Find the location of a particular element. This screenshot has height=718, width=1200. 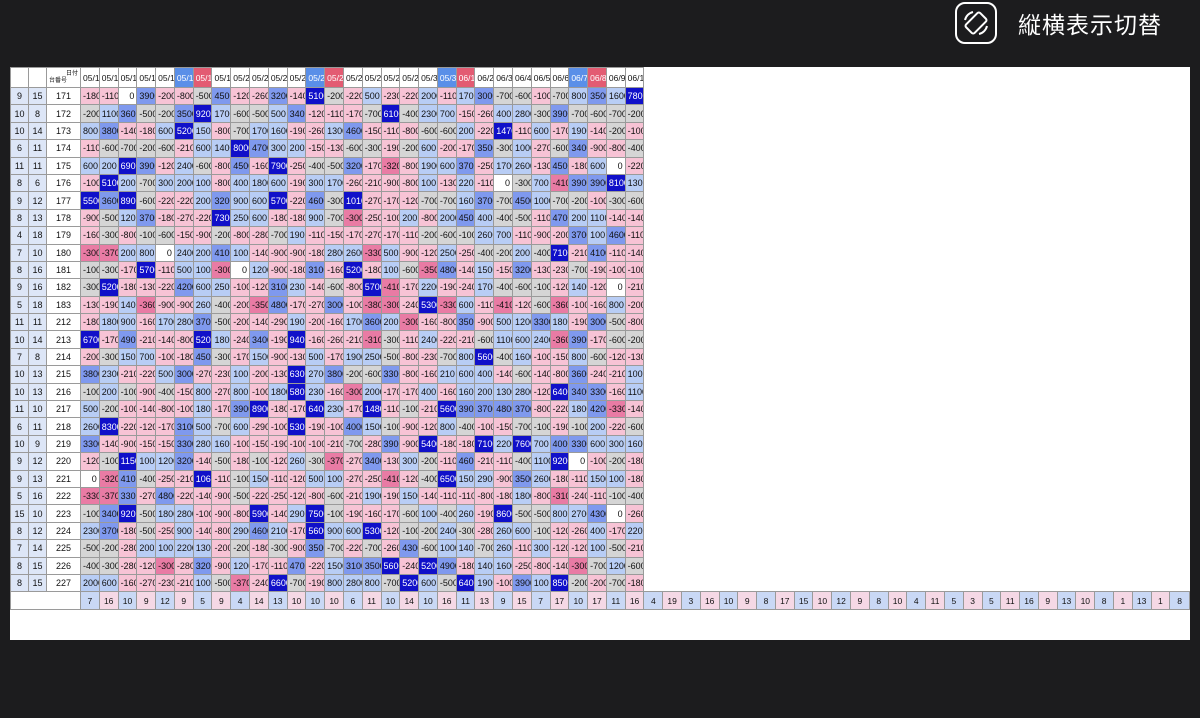

machine-number: 226 is located at coordinates (63, 565).